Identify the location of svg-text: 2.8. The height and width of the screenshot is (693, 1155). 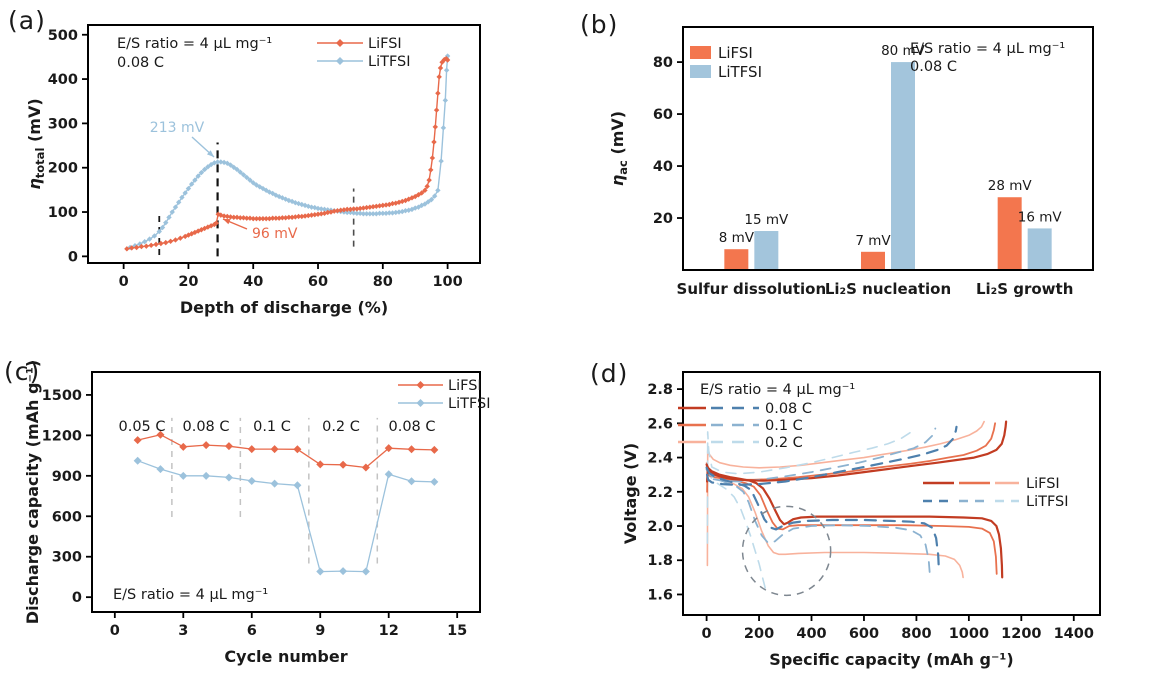
(660, 390).